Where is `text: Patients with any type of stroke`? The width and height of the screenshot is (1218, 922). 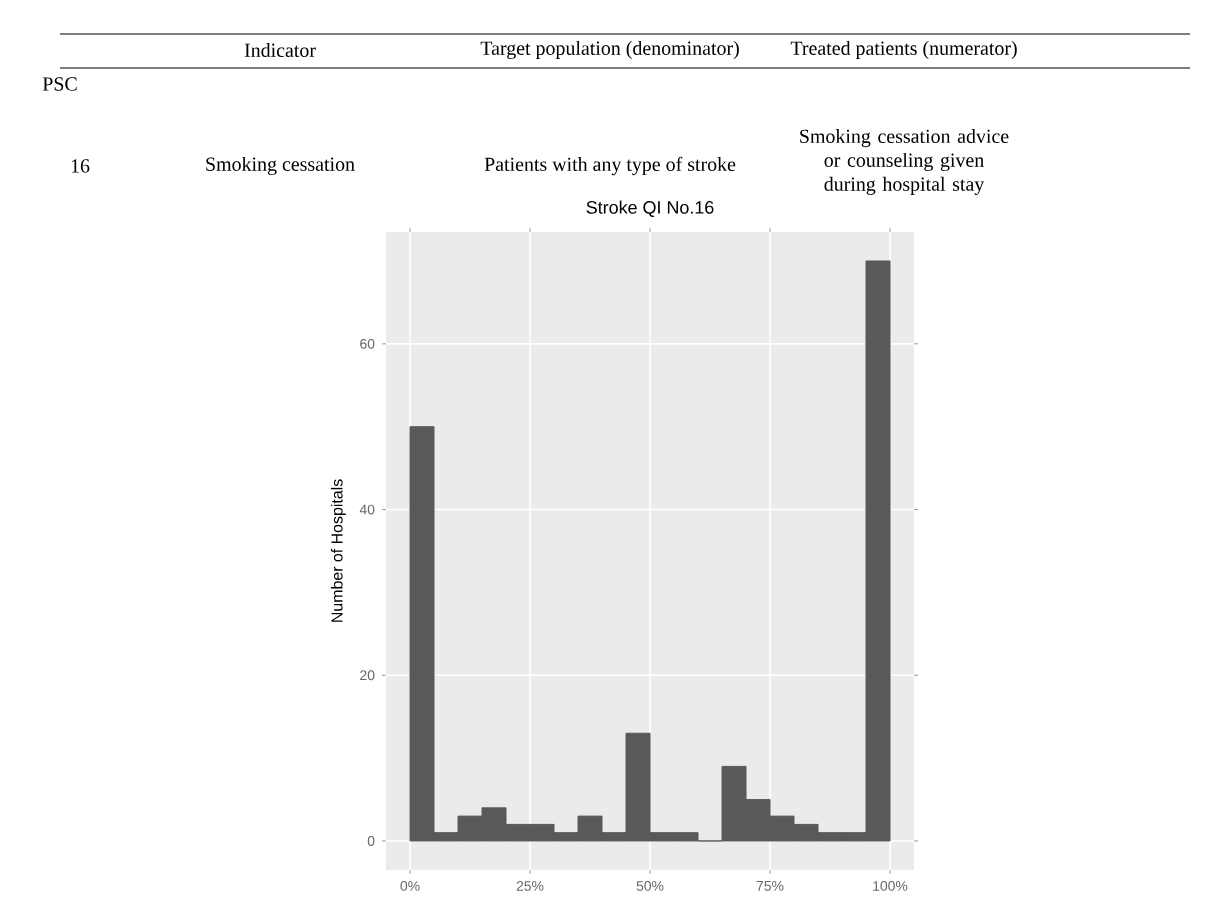 text: Patients with any type of stroke is located at coordinates (610, 166).